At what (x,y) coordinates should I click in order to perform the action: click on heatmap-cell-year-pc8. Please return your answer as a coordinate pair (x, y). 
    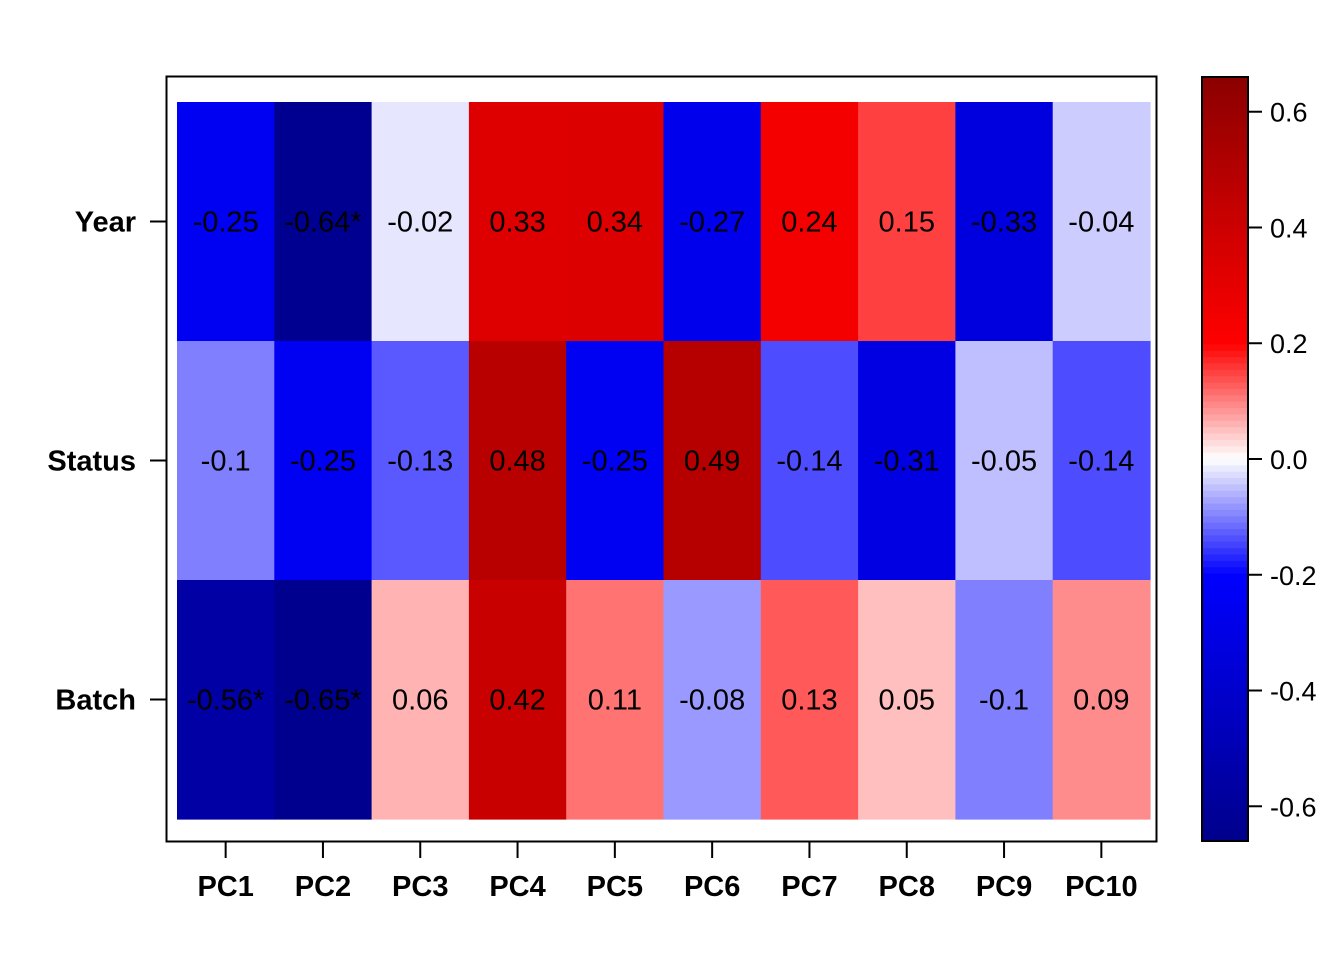
    Looking at the image, I should click on (907, 222).